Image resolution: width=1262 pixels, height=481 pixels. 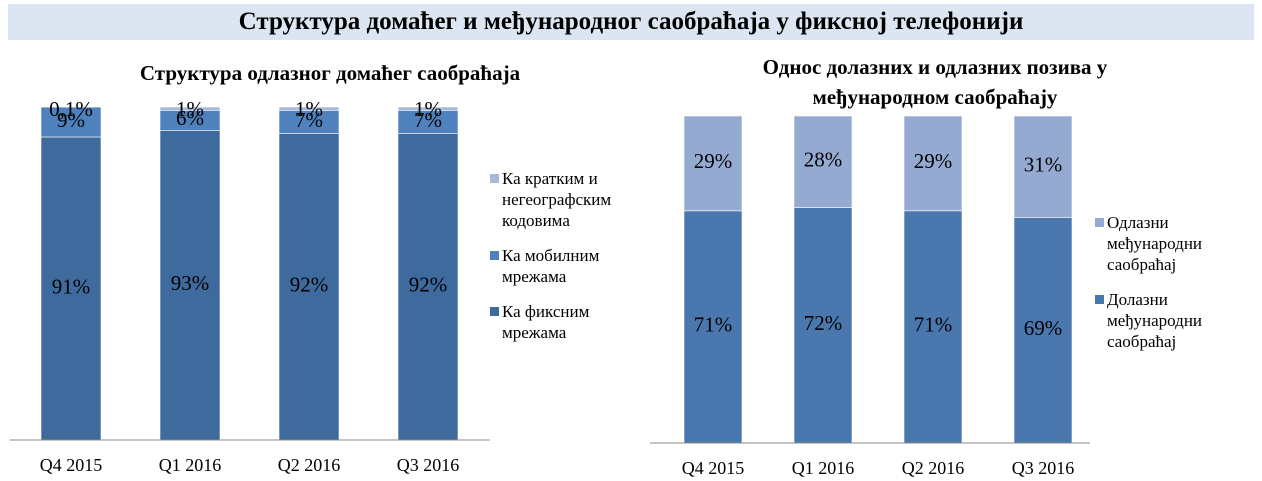 What do you see at coordinates (190, 283) in the screenshot?
I see `data-label: 93%` at bounding box center [190, 283].